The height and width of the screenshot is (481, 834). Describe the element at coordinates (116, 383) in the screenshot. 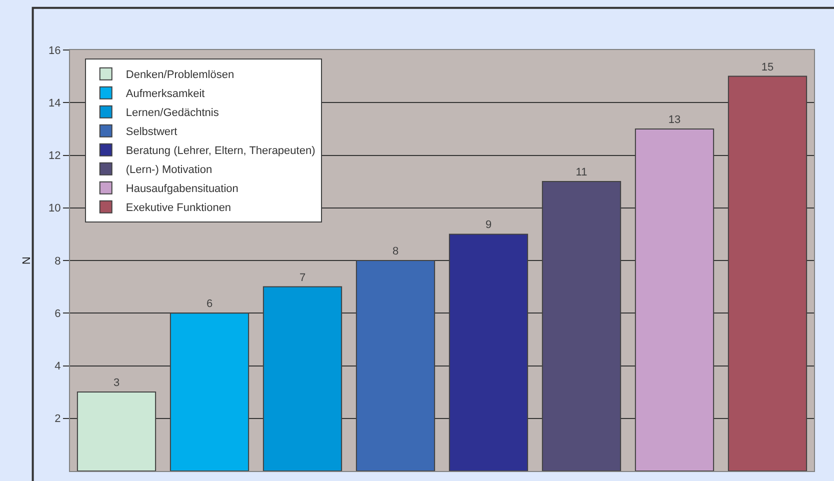

I see `data-label: 3` at that location.